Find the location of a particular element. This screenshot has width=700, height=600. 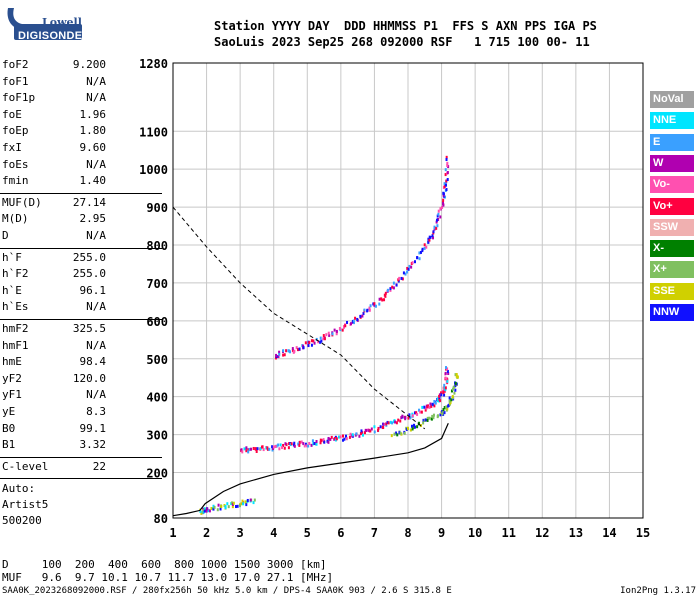

param-row: h`E 96.1 is located at coordinates (80, 292).